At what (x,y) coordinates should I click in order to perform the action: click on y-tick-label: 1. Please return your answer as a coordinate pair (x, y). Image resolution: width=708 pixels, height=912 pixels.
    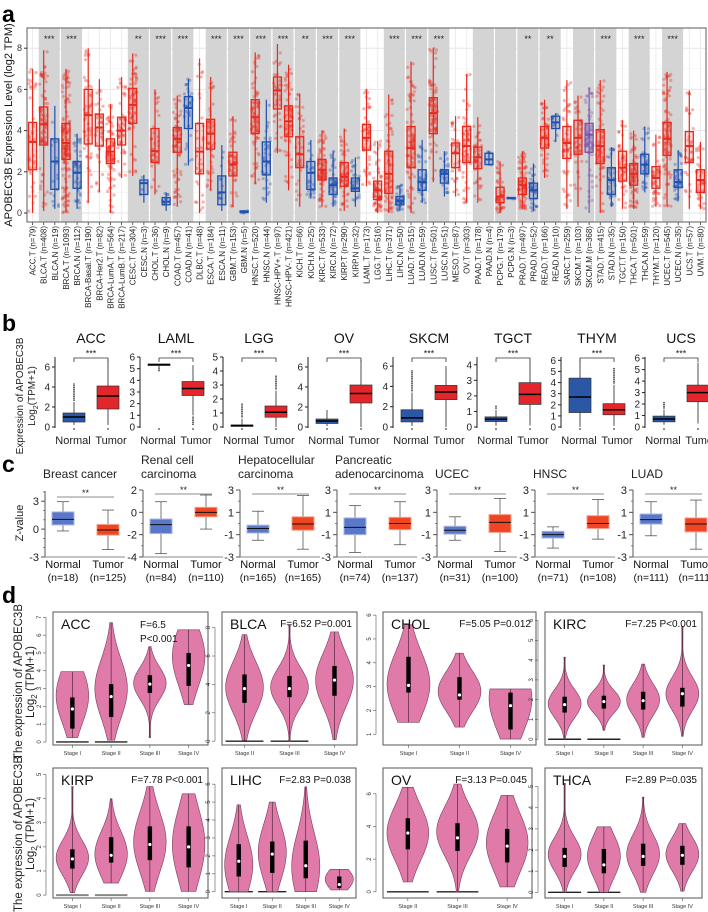
    Looking at the image, I should click on (526, 513).